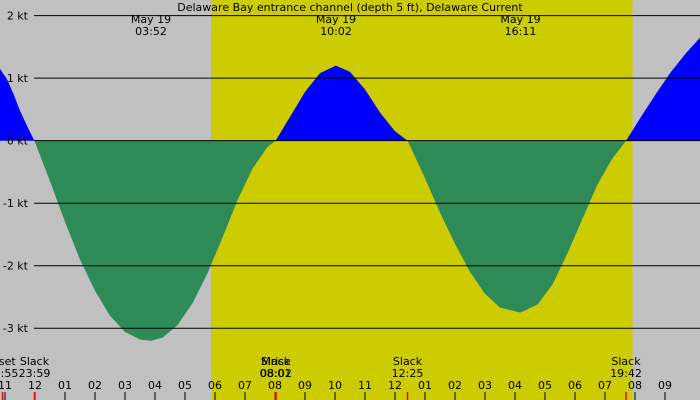 Image resolution: width=700 pixels, height=400 pixels. What do you see at coordinates (521, 31) in the screenshot?
I see `extreme-time-2: 16:11` at bounding box center [521, 31].